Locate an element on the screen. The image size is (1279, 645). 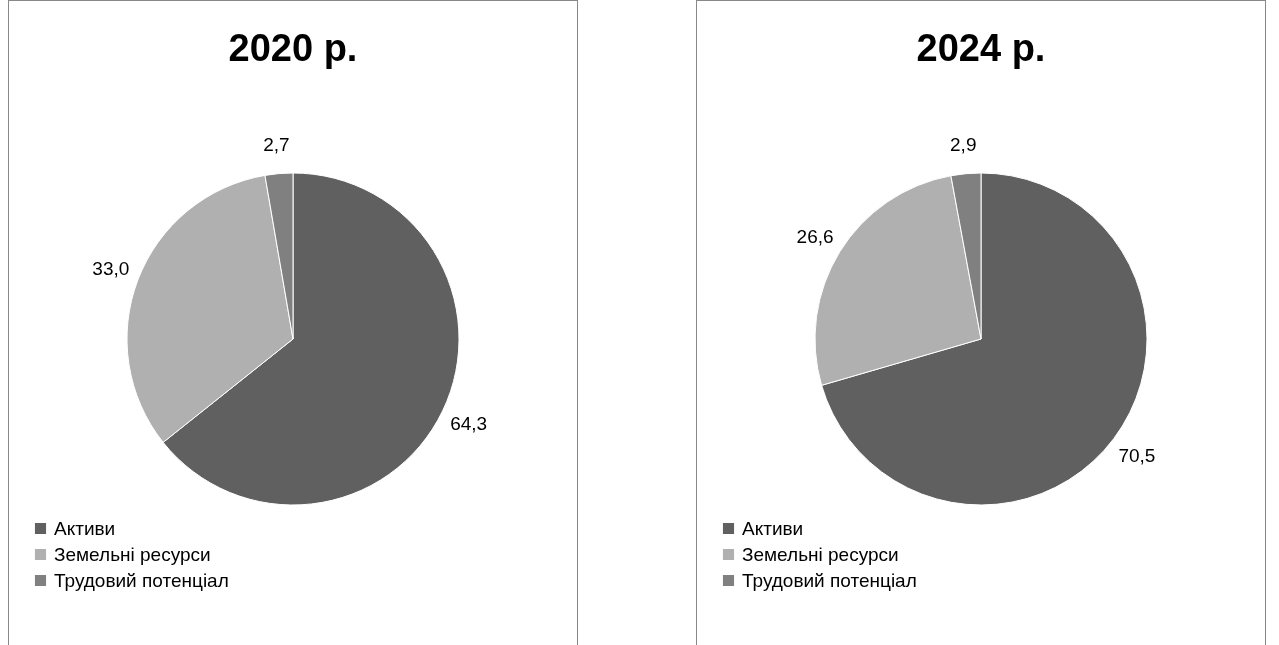
data-label: 2,9 is located at coordinates (963, 144).